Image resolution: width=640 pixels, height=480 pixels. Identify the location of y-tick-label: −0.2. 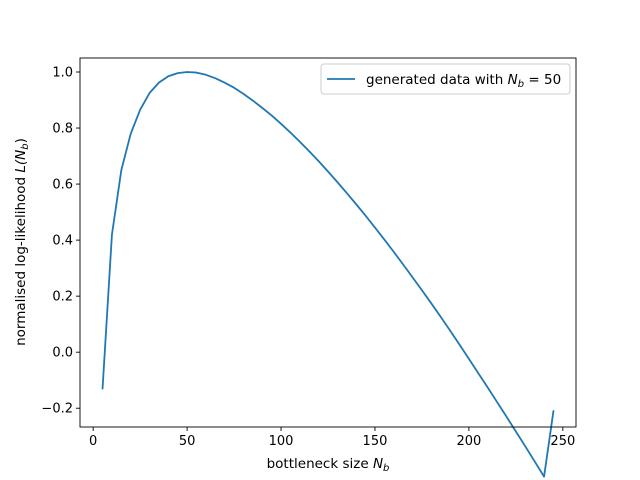
(57, 409).